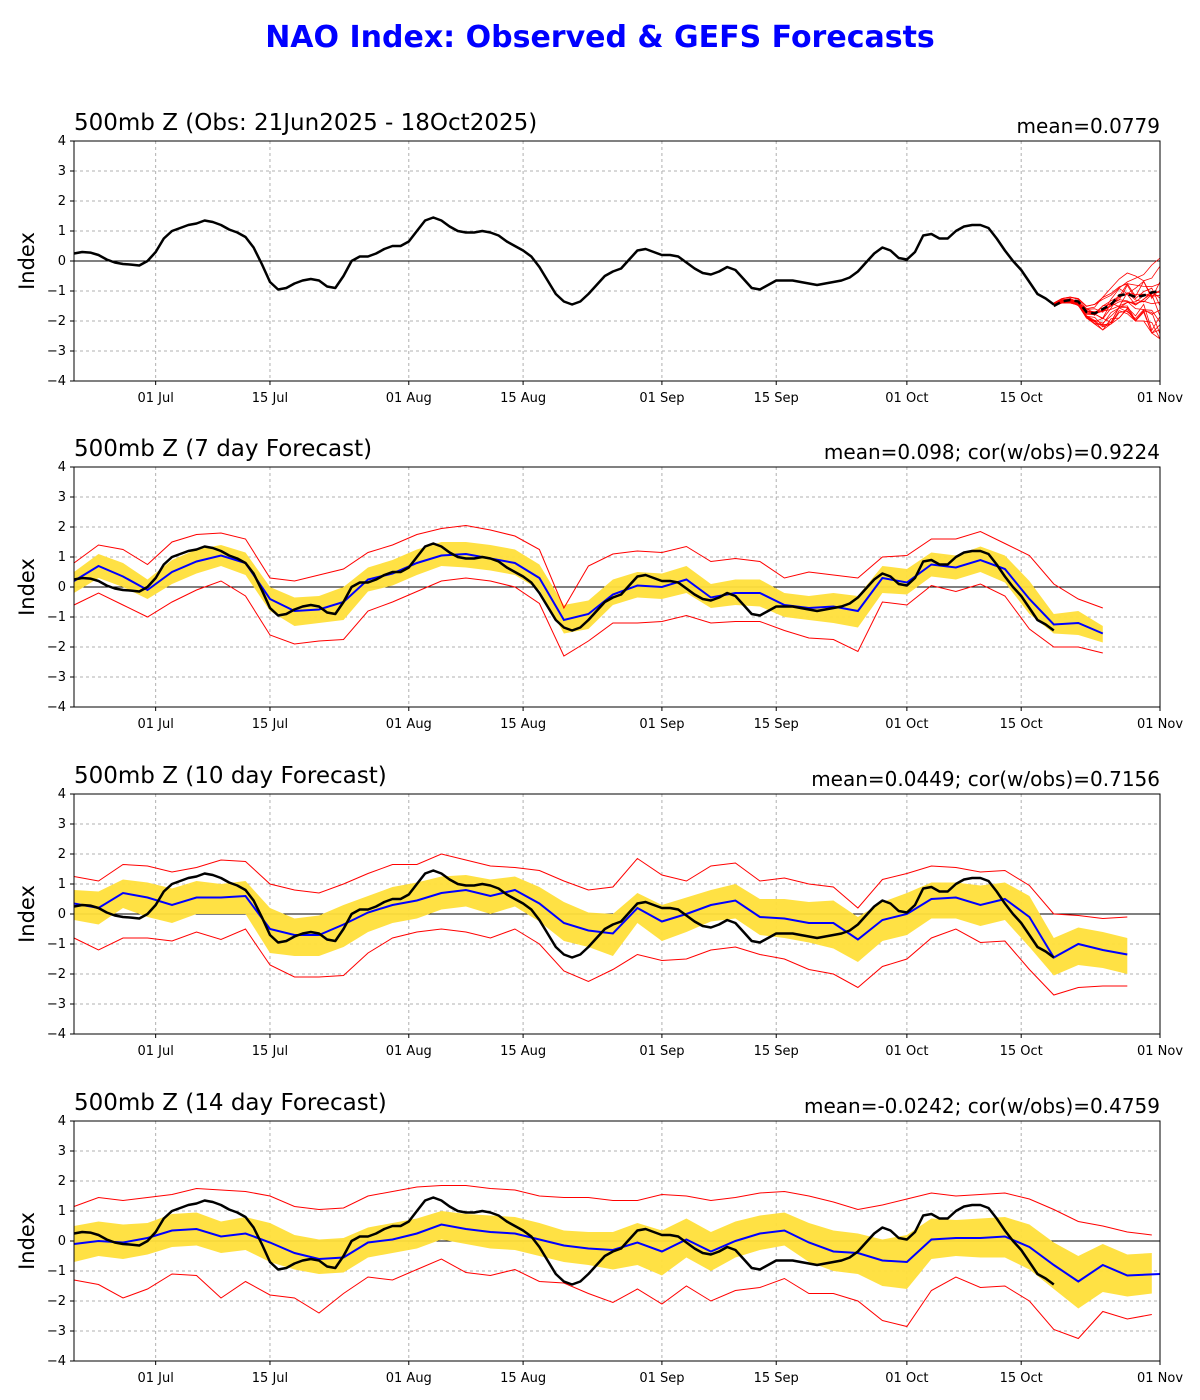  Describe the element at coordinates (223, 449) in the screenshot. I see `panel-2-title: 500mb Z (7 day Forecast)` at that location.